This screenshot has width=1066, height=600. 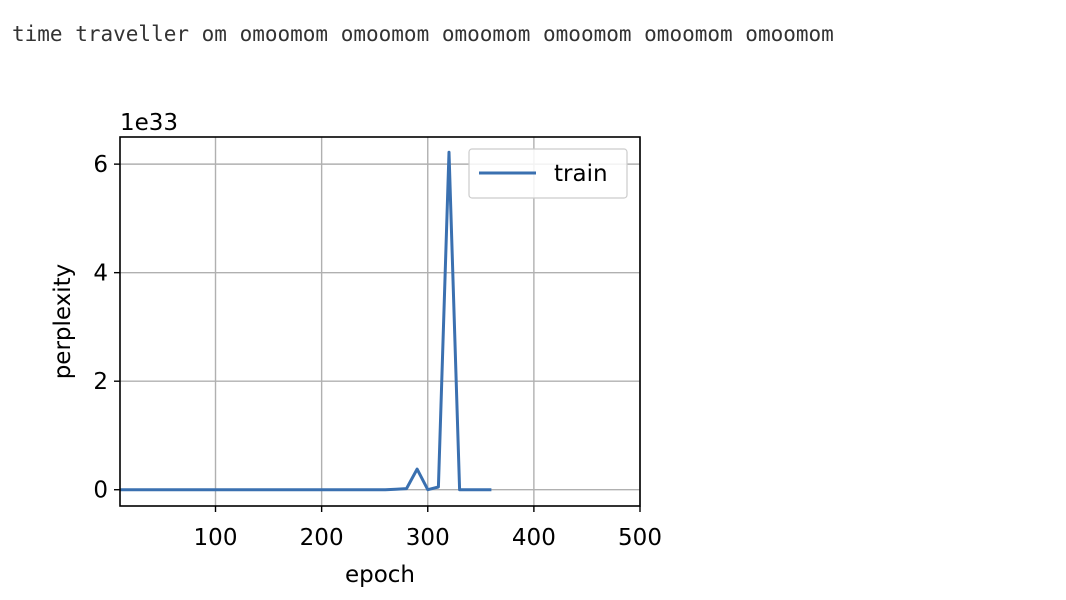 I want to click on legend: train, so click(x=548, y=173).